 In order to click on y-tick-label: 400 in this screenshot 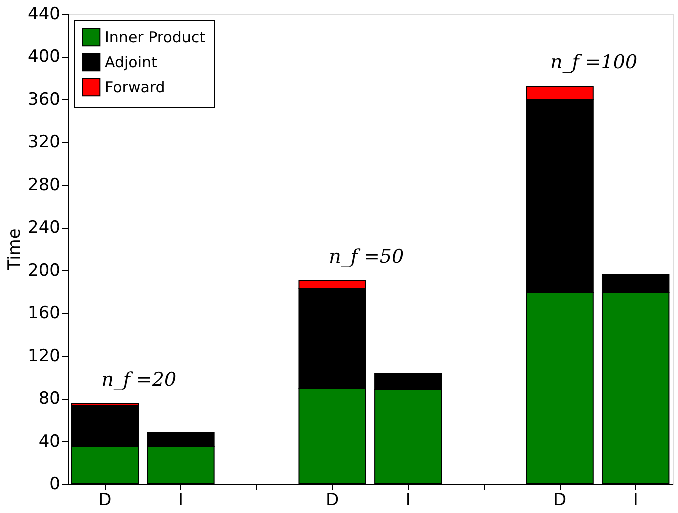, I will do `click(44, 57)`.